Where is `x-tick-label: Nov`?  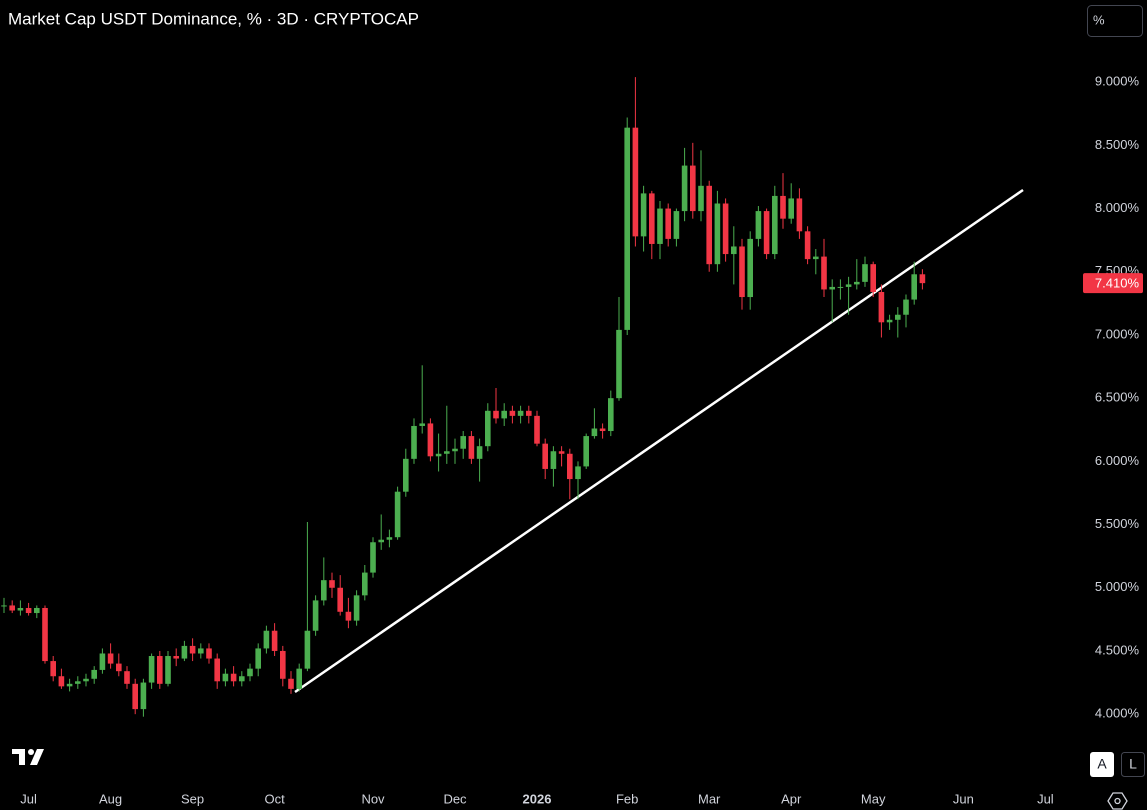 x-tick-label: Nov is located at coordinates (373, 798).